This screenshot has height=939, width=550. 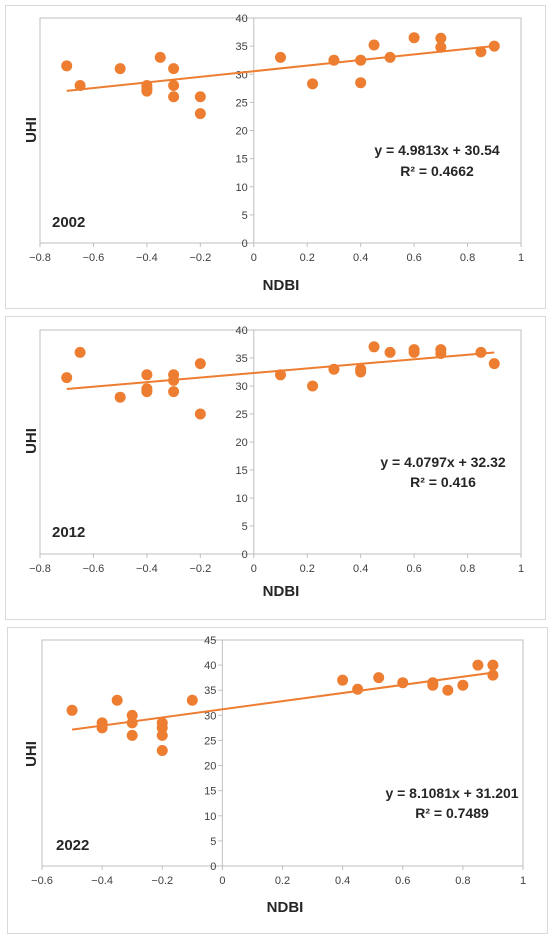 What do you see at coordinates (242, 160) in the screenshot?
I see `y-tick-label: 15` at bounding box center [242, 160].